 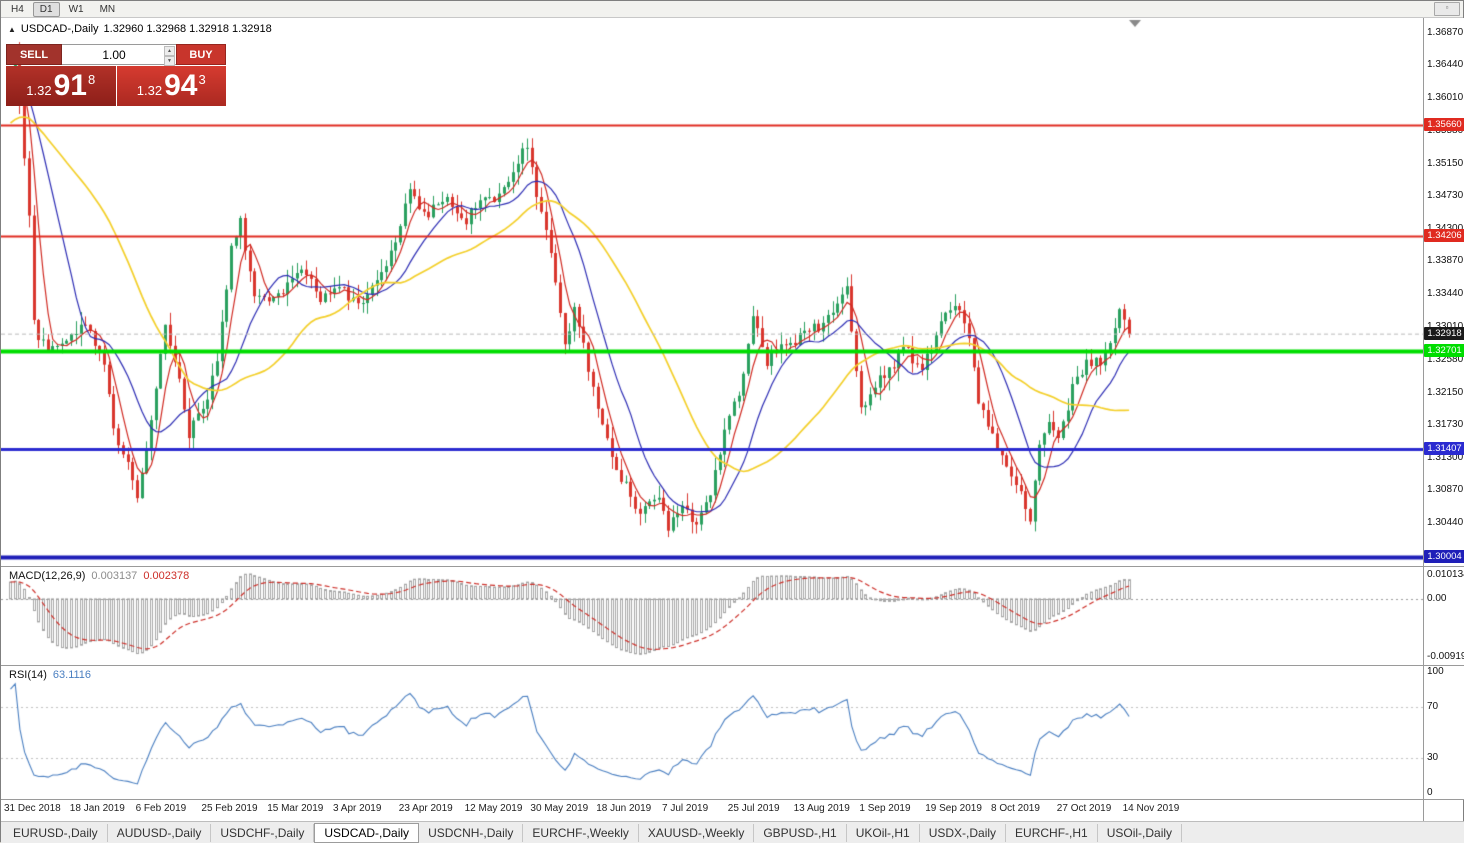 What do you see at coordinates (1445, 359) in the screenshot?
I see `price-tick-label: 1.32580` at bounding box center [1445, 359].